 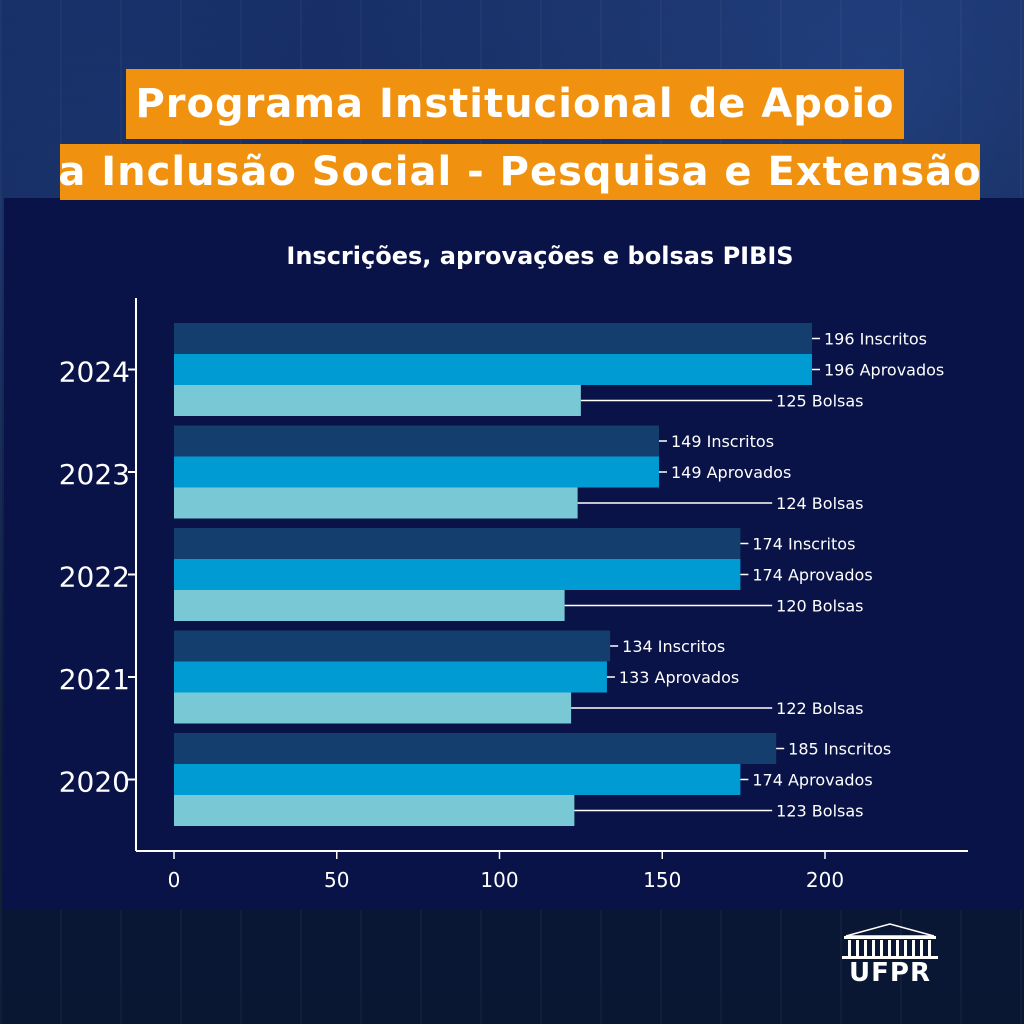 I want to click on data-label: 123 Bolsas, so click(x=819, y=811).